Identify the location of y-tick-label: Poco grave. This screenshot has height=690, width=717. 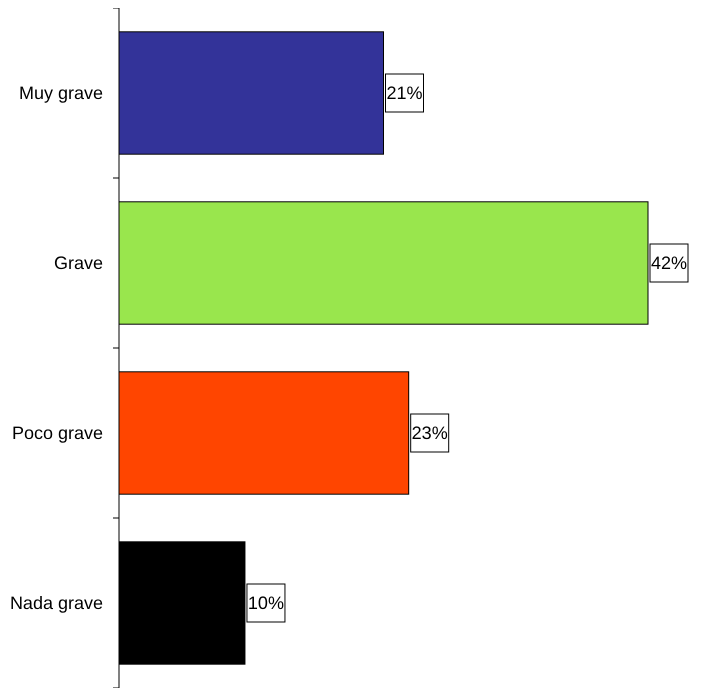
(57, 433).